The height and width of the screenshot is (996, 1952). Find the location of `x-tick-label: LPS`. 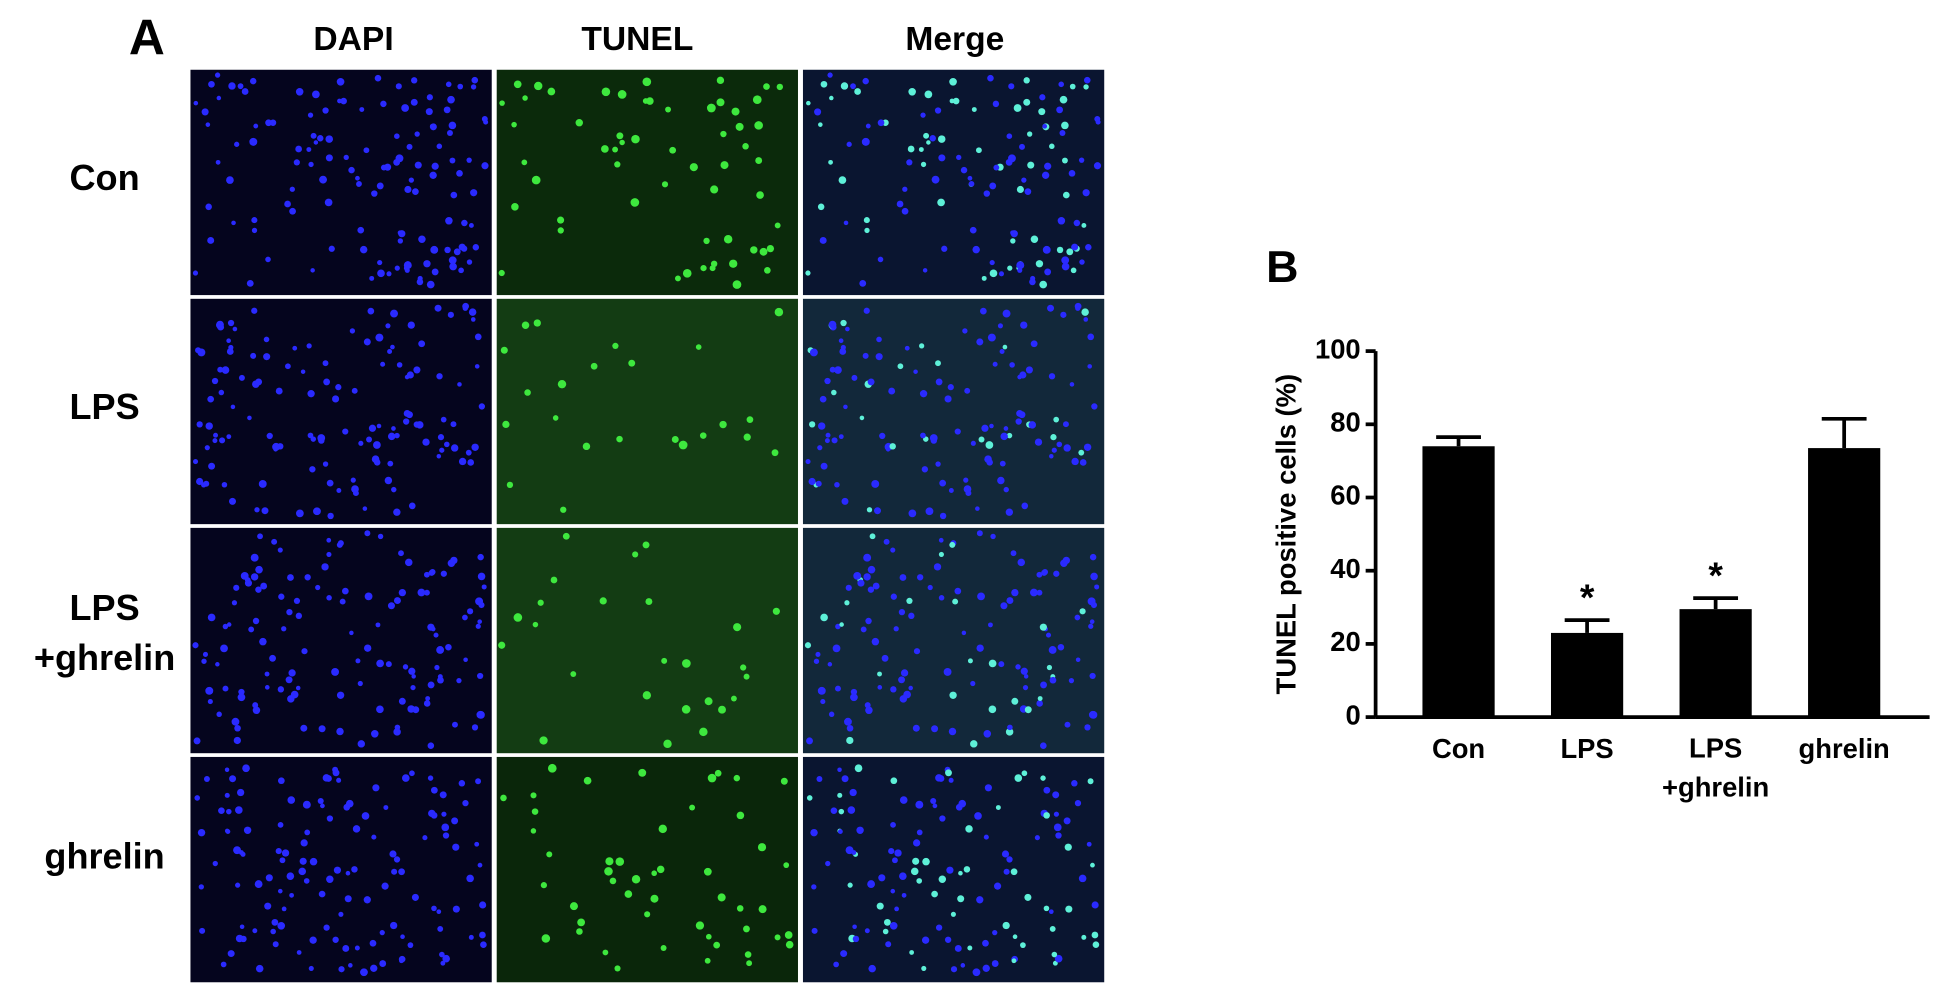

x-tick-label: LPS is located at coordinates (1586, 748).